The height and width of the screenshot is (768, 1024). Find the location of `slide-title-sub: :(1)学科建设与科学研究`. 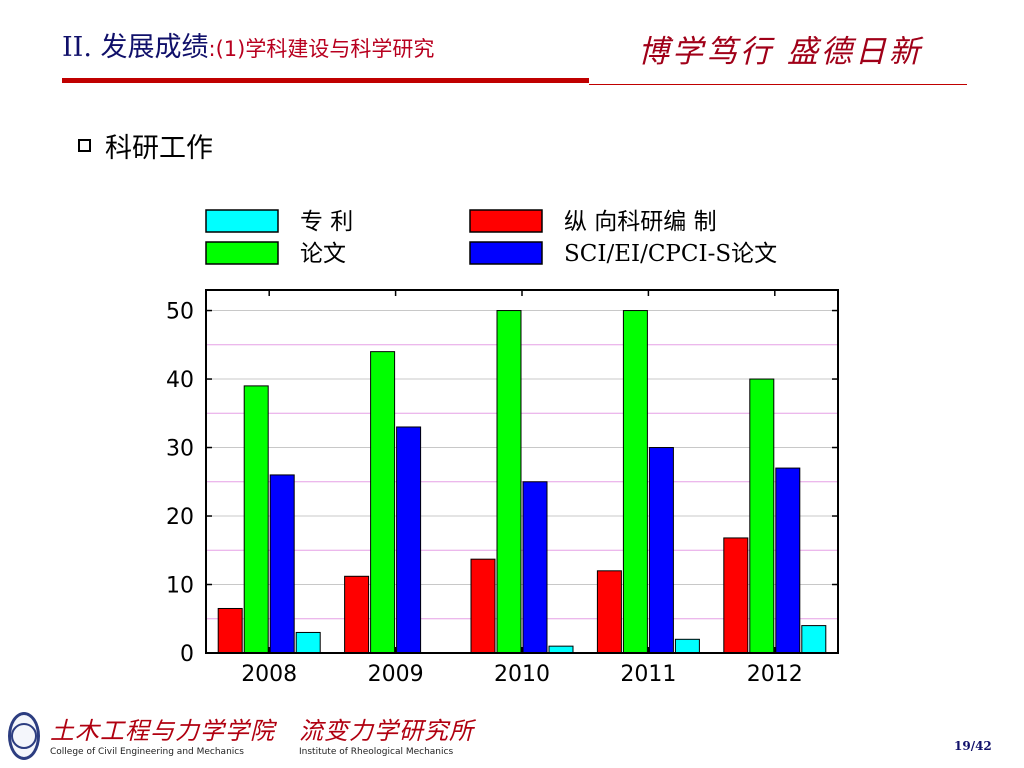

slide-title-sub: :(1)学科建设与科学研究 is located at coordinates (321, 49).